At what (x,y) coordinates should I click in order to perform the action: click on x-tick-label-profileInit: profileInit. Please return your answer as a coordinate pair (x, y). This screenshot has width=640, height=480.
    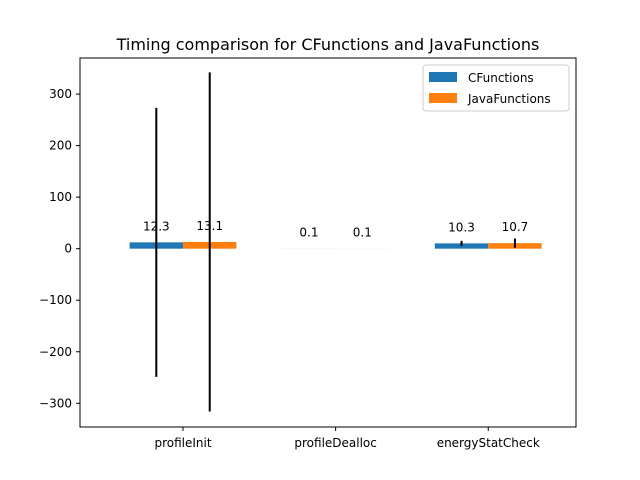
    Looking at the image, I should click on (182, 443).